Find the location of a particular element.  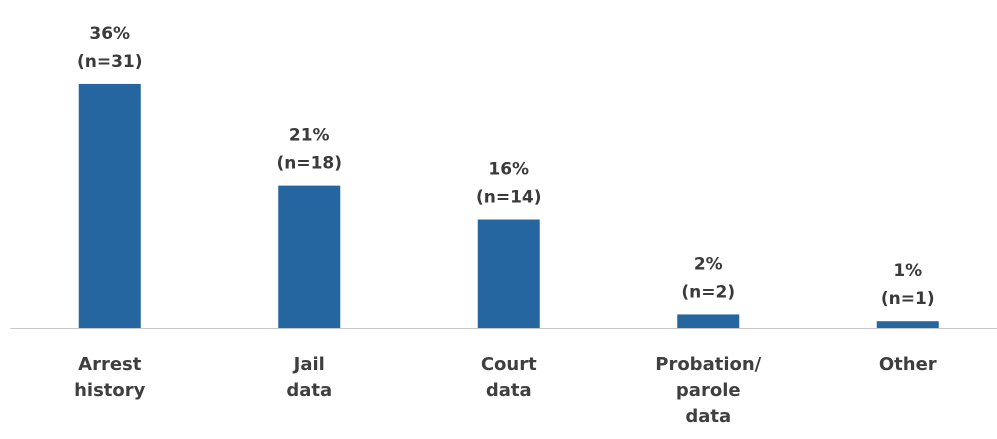

x-tick-label: Other is located at coordinates (907, 364).